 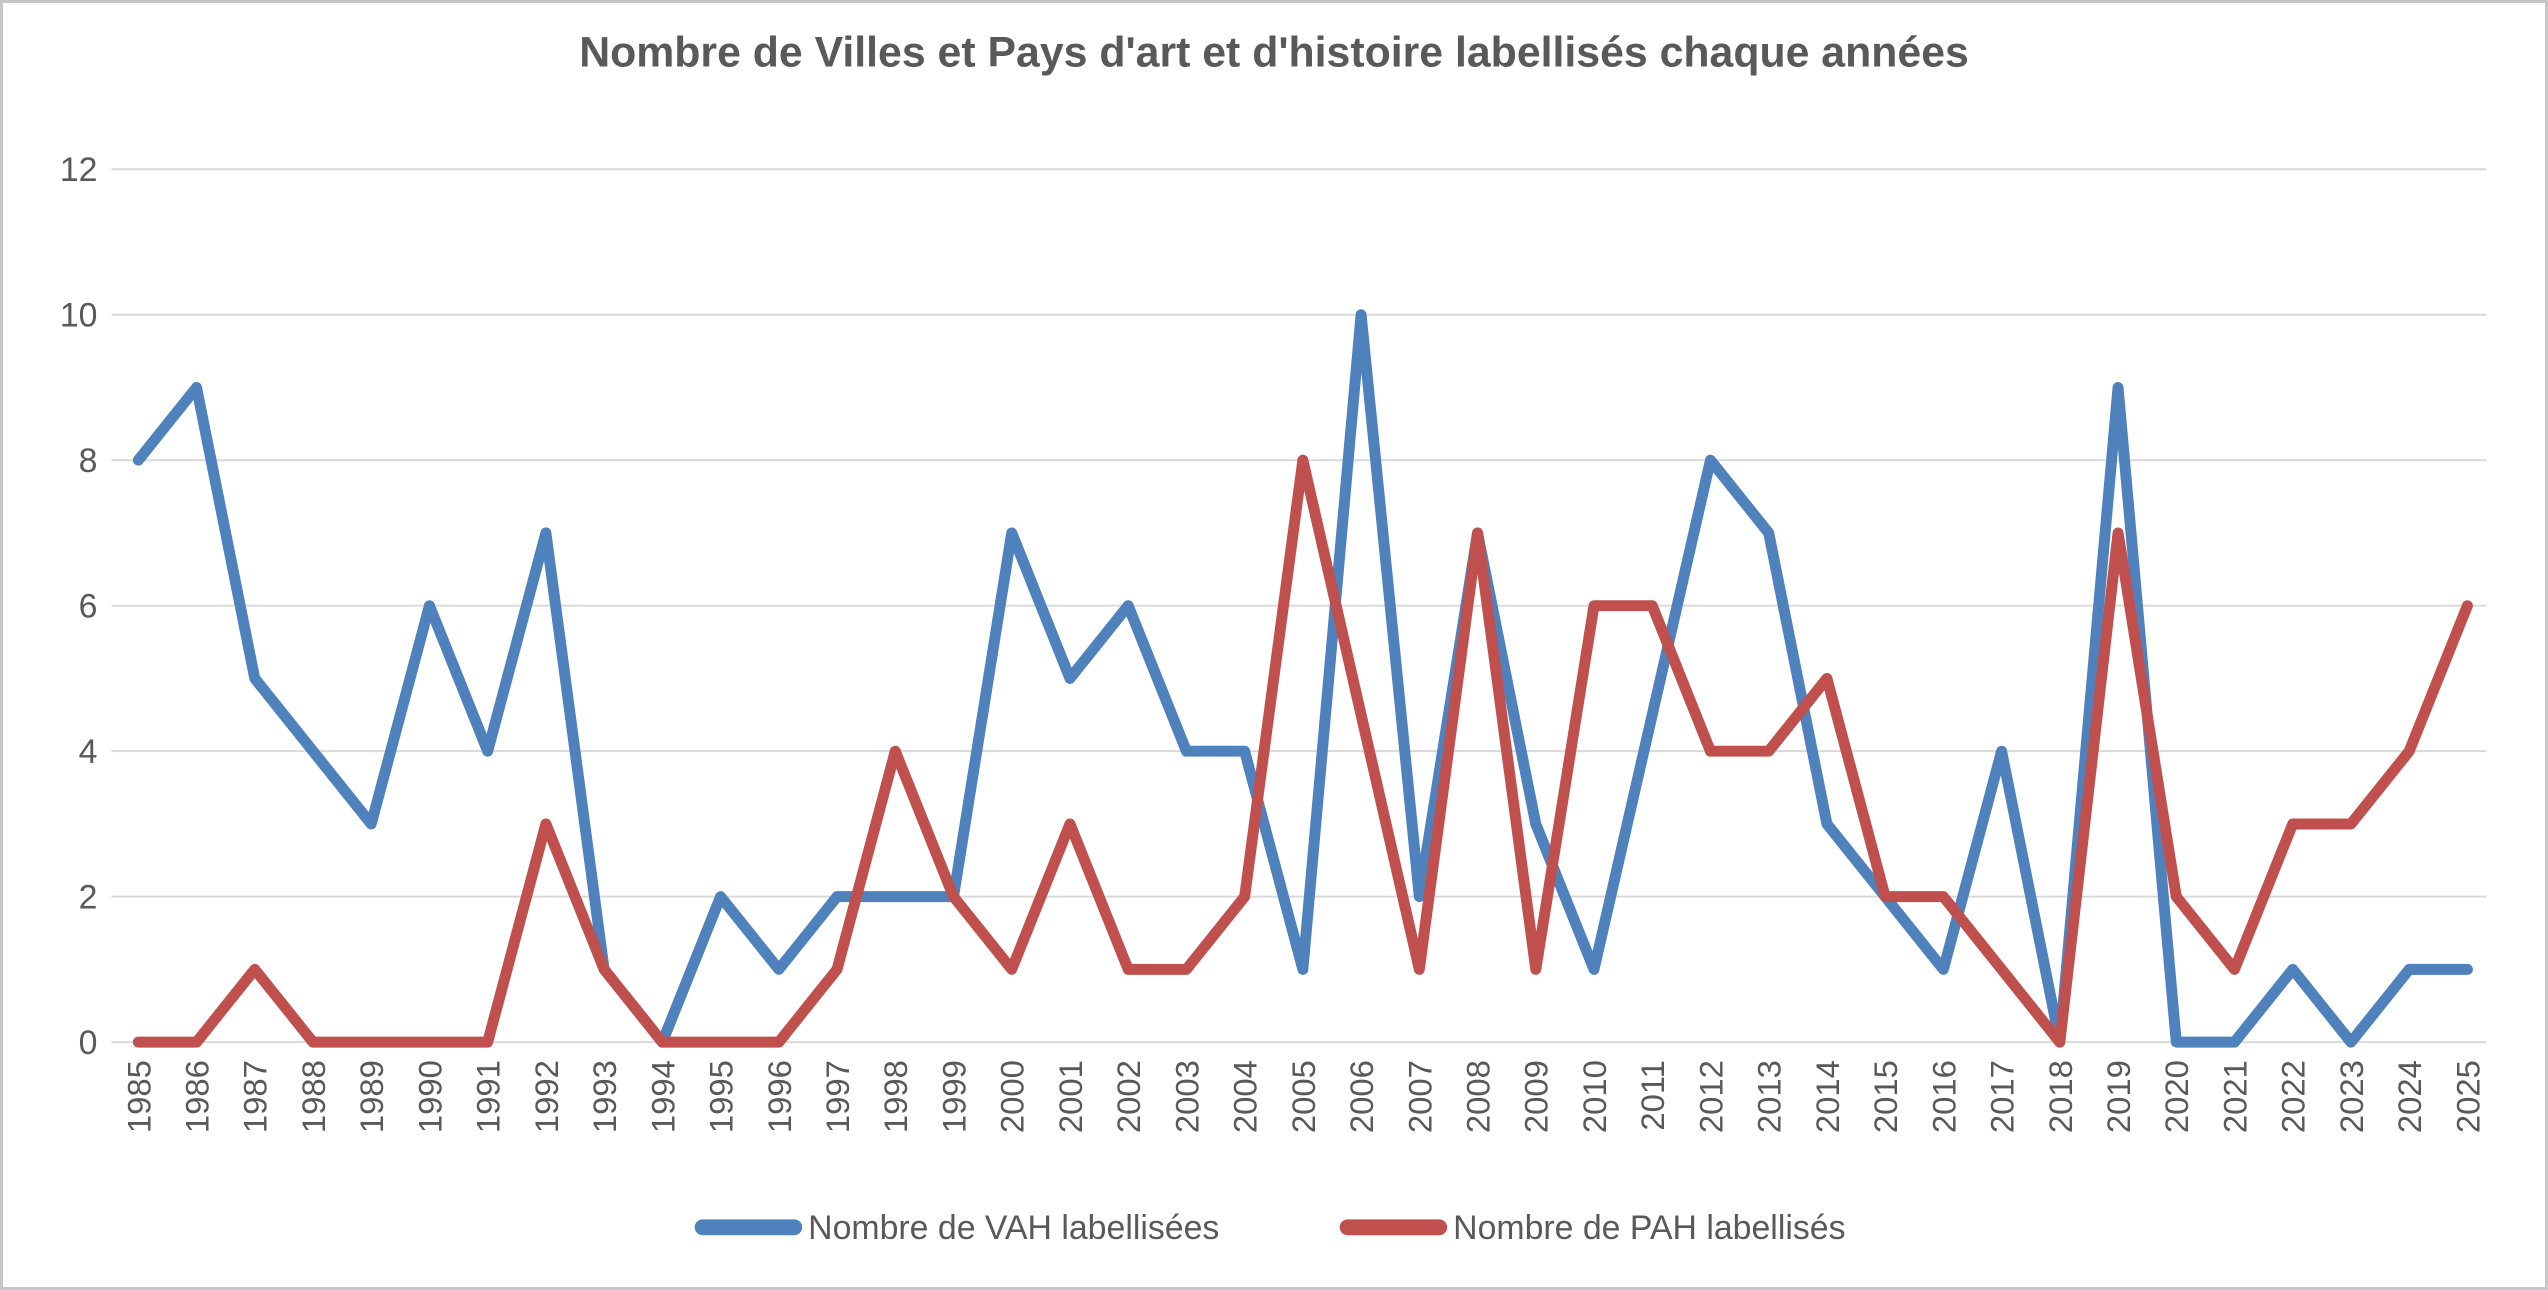 What do you see at coordinates (1477, 1096) in the screenshot?
I see `x-axis-label: 2008` at bounding box center [1477, 1096].